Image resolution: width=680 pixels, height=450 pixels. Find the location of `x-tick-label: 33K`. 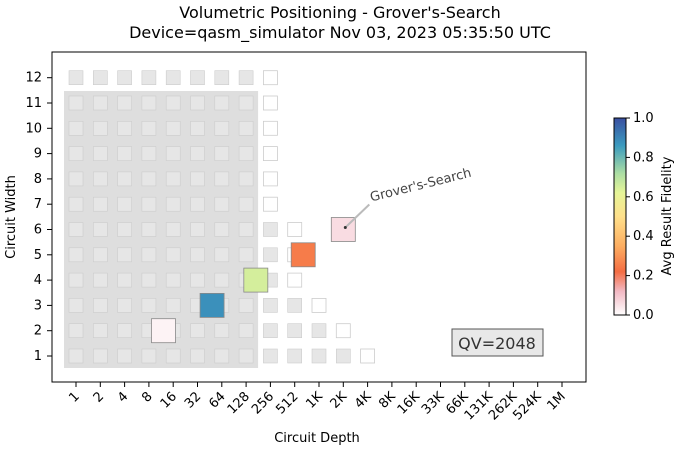

x-tick-label: 33K is located at coordinates (433, 403).